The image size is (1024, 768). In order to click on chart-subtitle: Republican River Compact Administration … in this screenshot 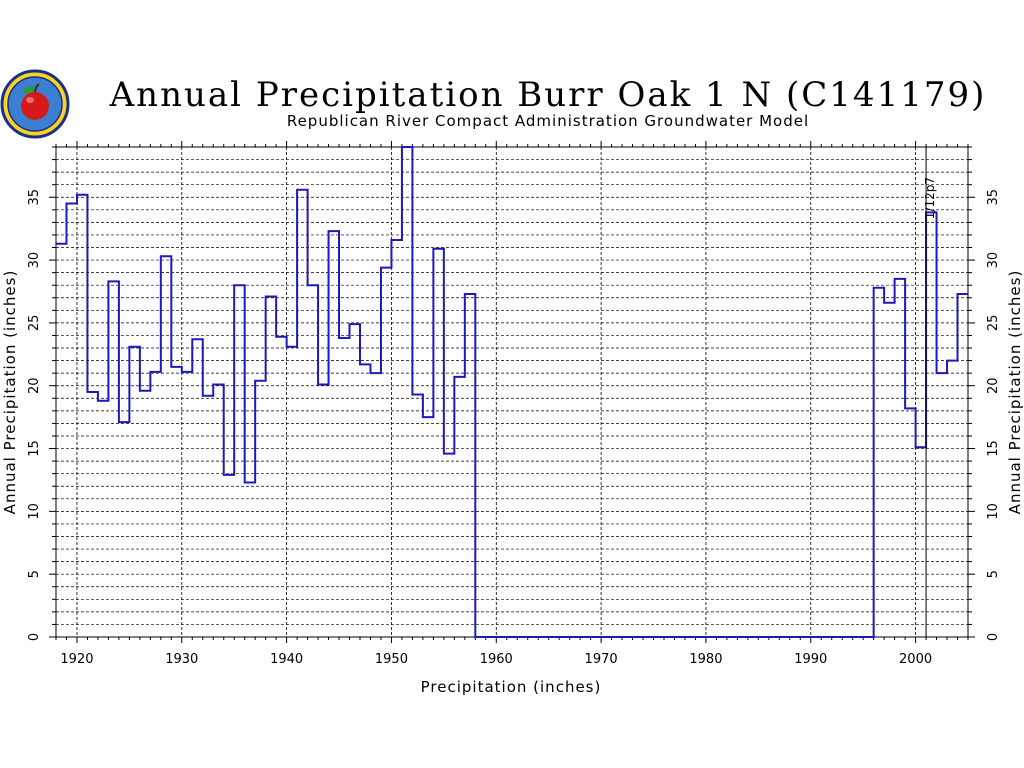, I will do `click(548, 121)`.